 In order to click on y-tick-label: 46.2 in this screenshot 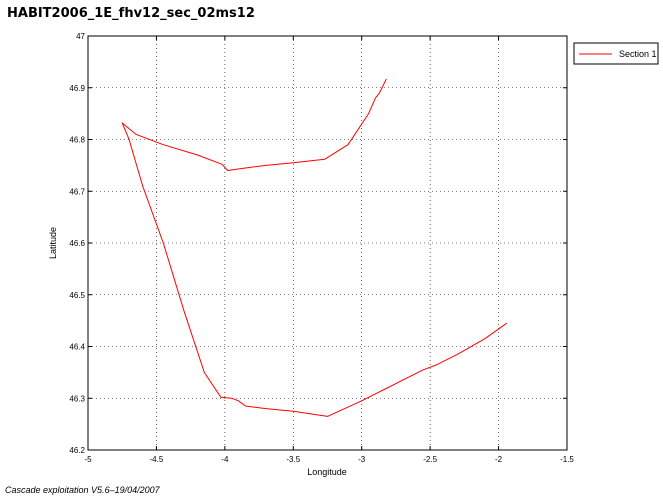, I will do `click(77, 450)`.